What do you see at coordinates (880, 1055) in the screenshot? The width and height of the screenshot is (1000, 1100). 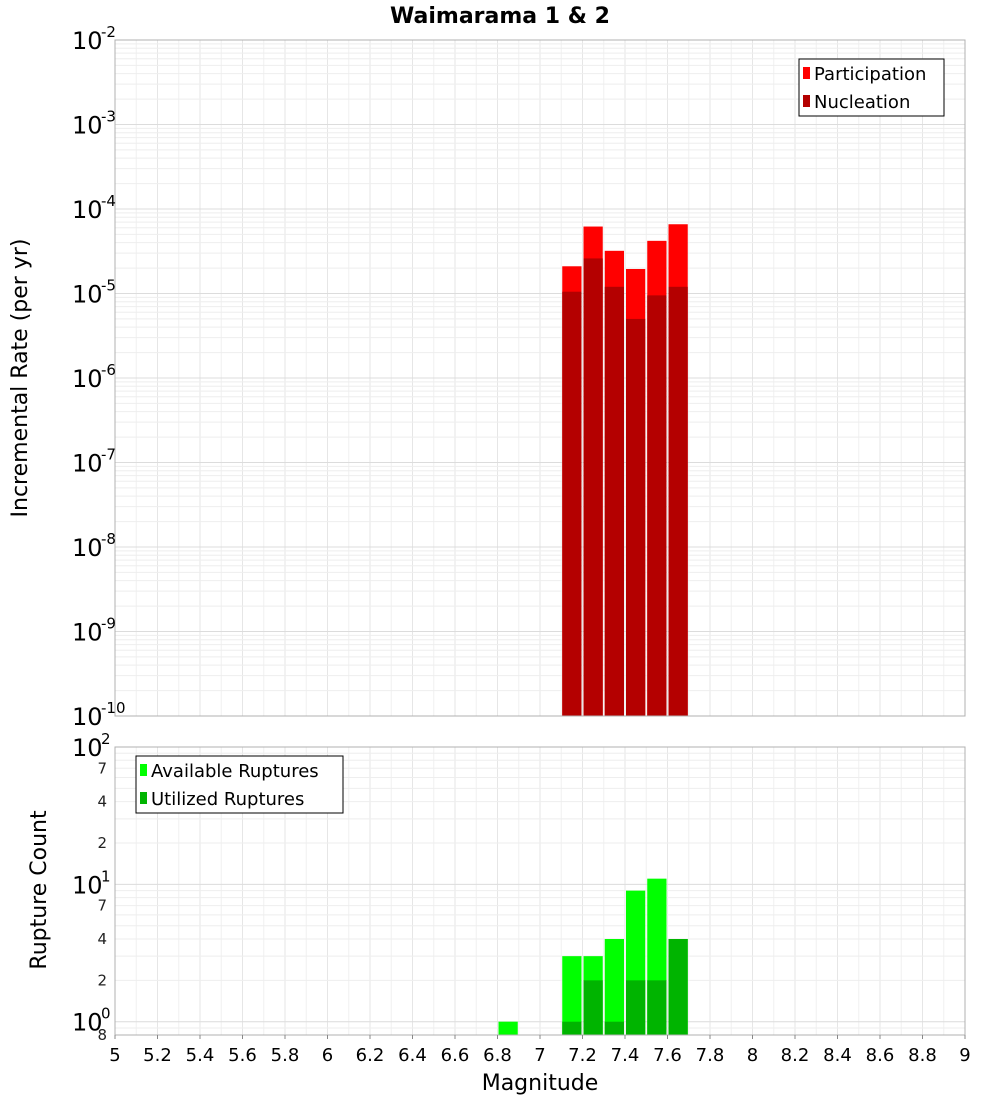 I see `count-x-tick-label: 8.6` at bounding box center [880, 1055].